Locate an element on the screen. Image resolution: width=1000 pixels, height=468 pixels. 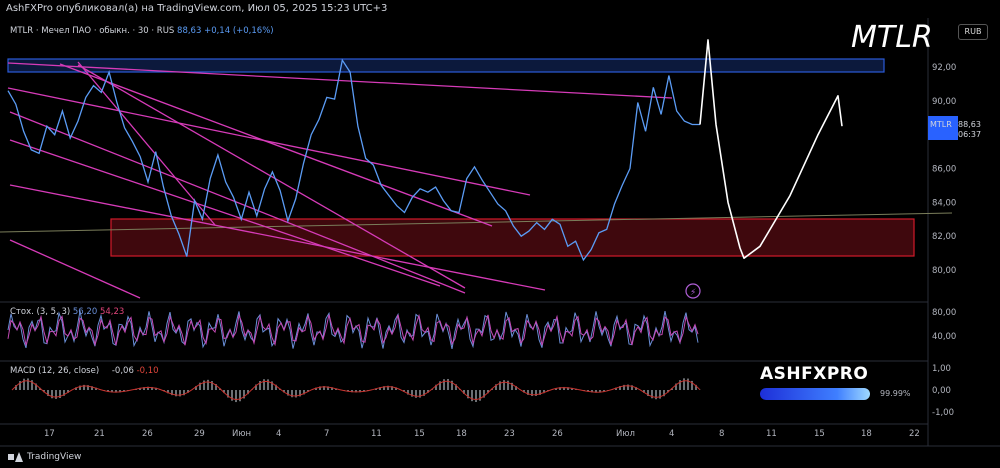
macd-tick-label: 0,00 is located at coordinates (941, 391).